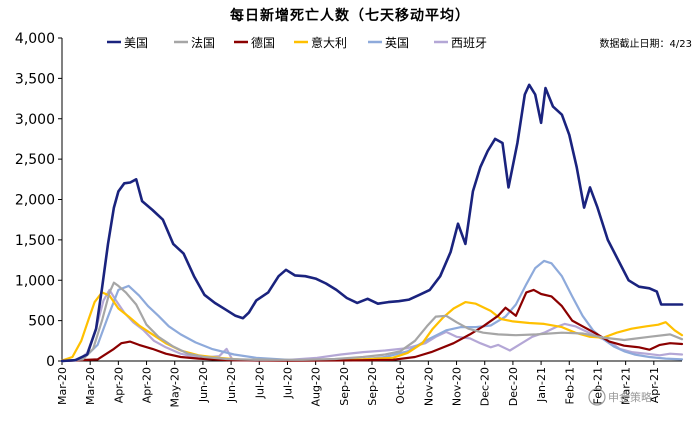 Image resolution: width=700 pixels, height=429 pixels. I want to click on legend-label: 美国, so click(136, 43).